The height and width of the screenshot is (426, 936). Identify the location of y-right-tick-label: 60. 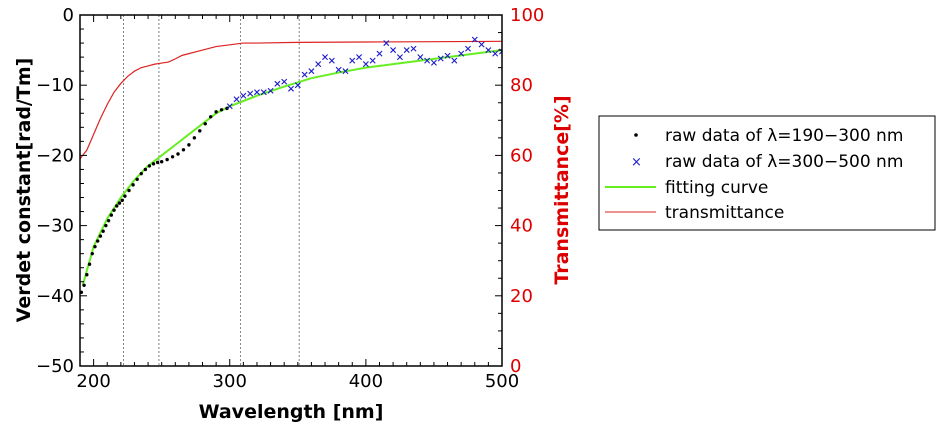
(521, 155).